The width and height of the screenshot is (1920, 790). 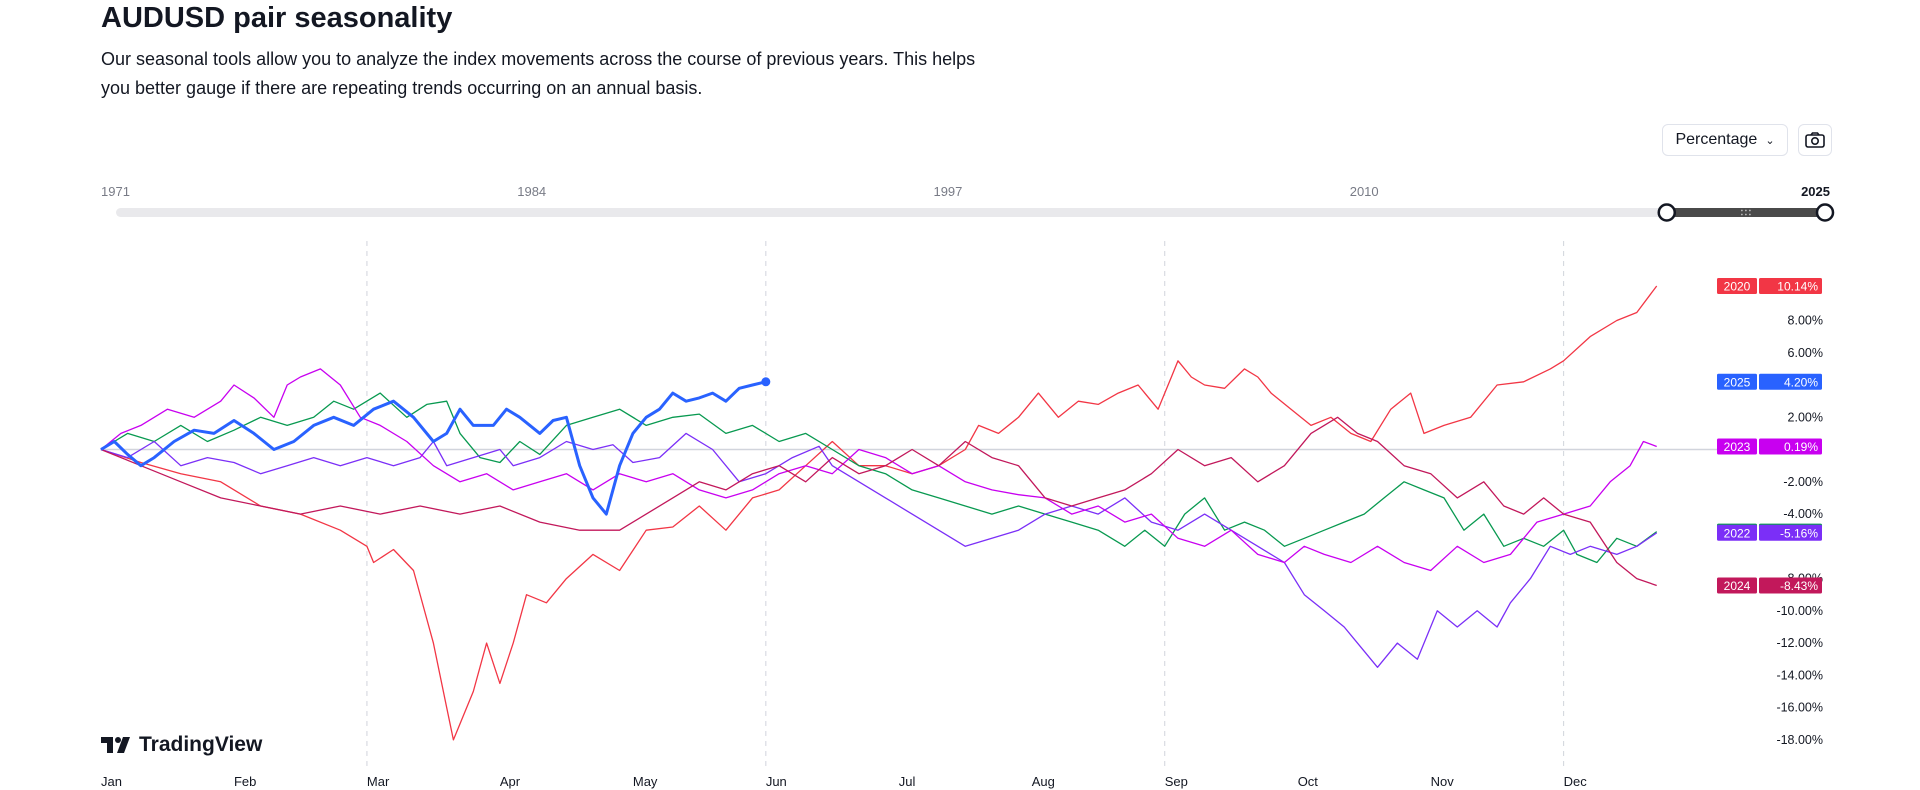 I want to click on tradingview-logo: TradingView, so click(x=181, y=745).